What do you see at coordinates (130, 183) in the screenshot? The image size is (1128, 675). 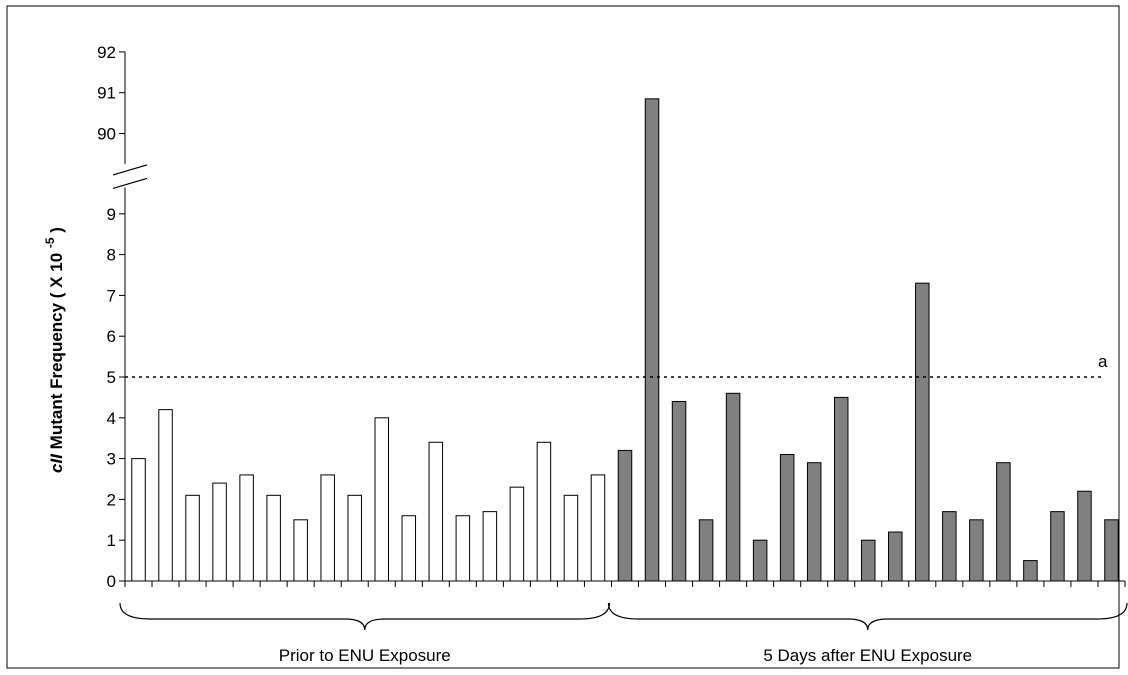 I see `axis-break-mark-lower` at bounding box center [130, 183].